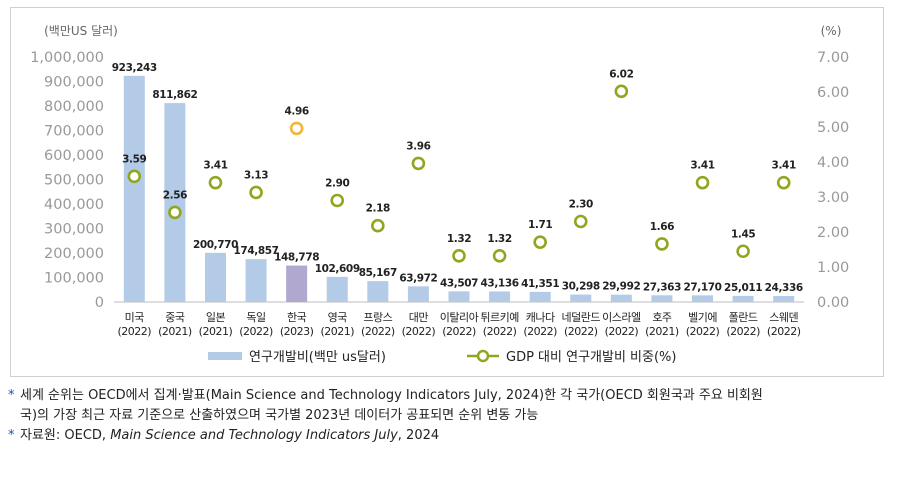 The image size is (901, 482). What do you see at coordinates (833, 163) in the screenshot?
I see `right-tick-label: 4.00` at bounding box center [833, 163].